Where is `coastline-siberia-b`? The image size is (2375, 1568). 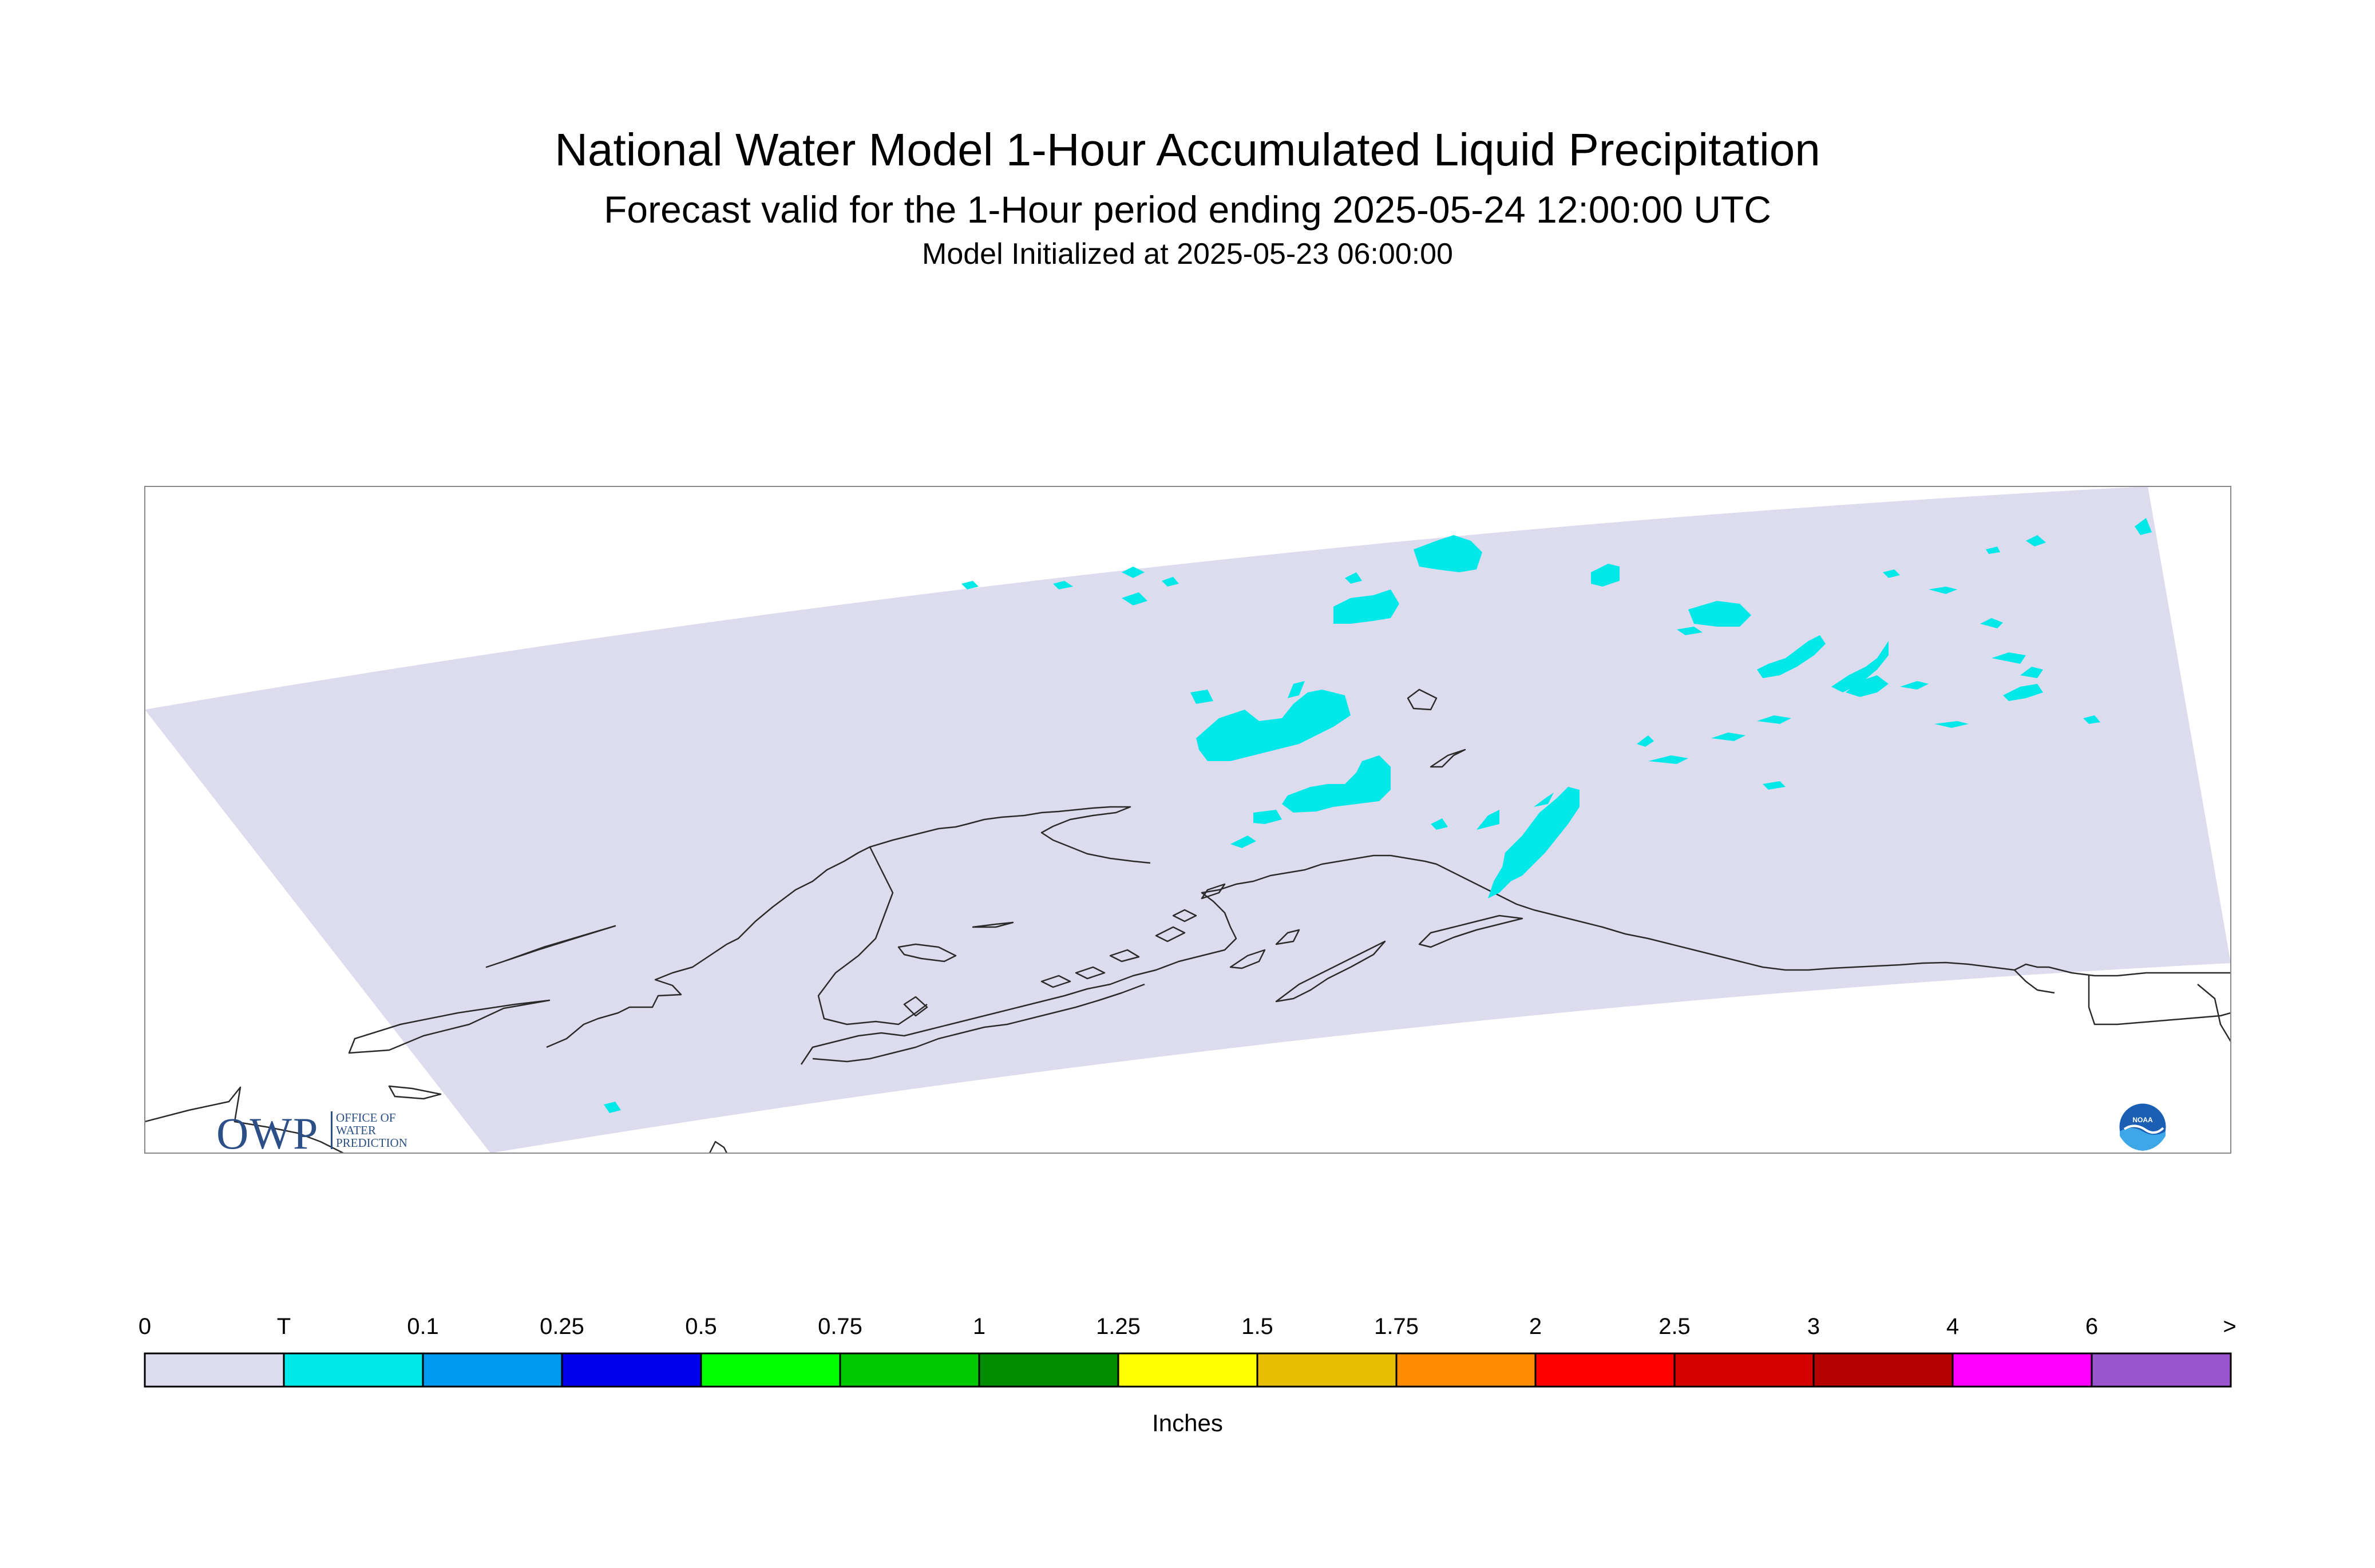
coastline-siberia-b is located at coordinates (415, 1092).